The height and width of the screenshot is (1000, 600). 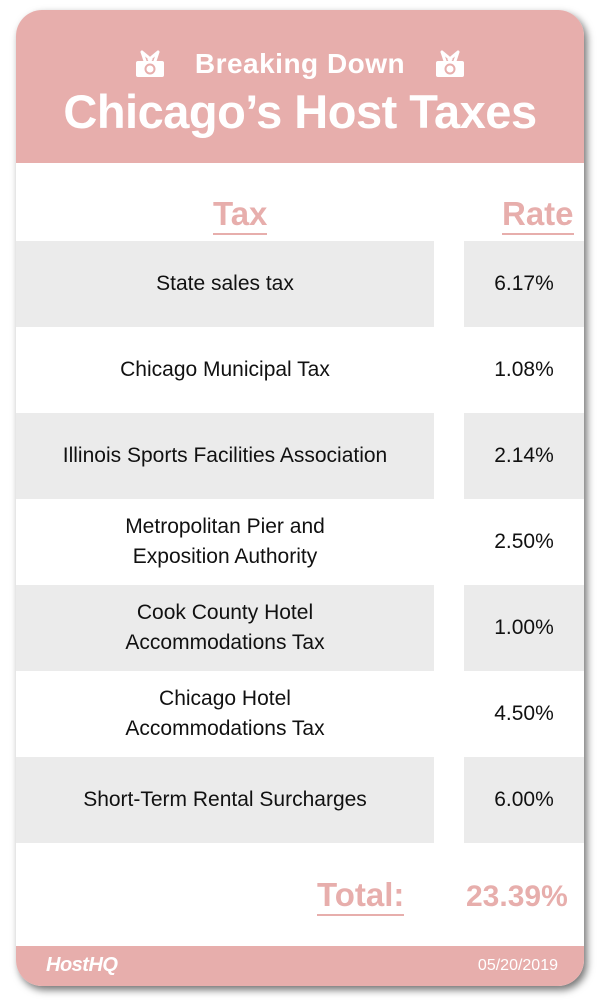 I want to click on header-subtitle: Breaking Down, so click(x=300, y=63).